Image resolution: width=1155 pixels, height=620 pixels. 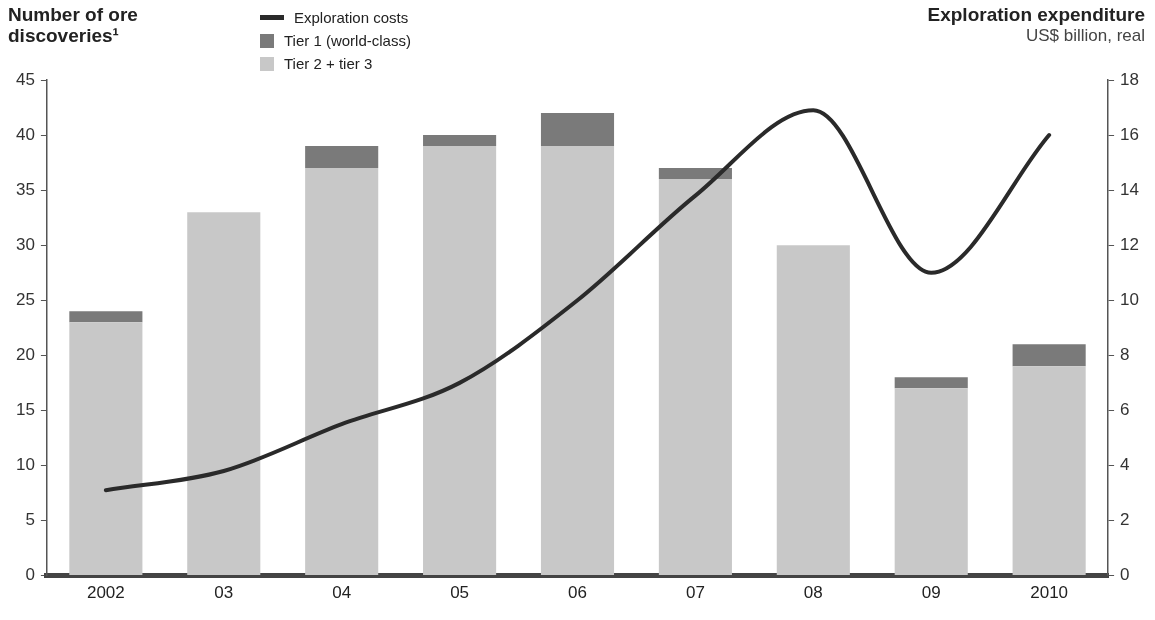 What do you see at coordinates (105, 593) in the screenshot?
I see `x-tick-label: 2002` at bounding box center [105, 593].